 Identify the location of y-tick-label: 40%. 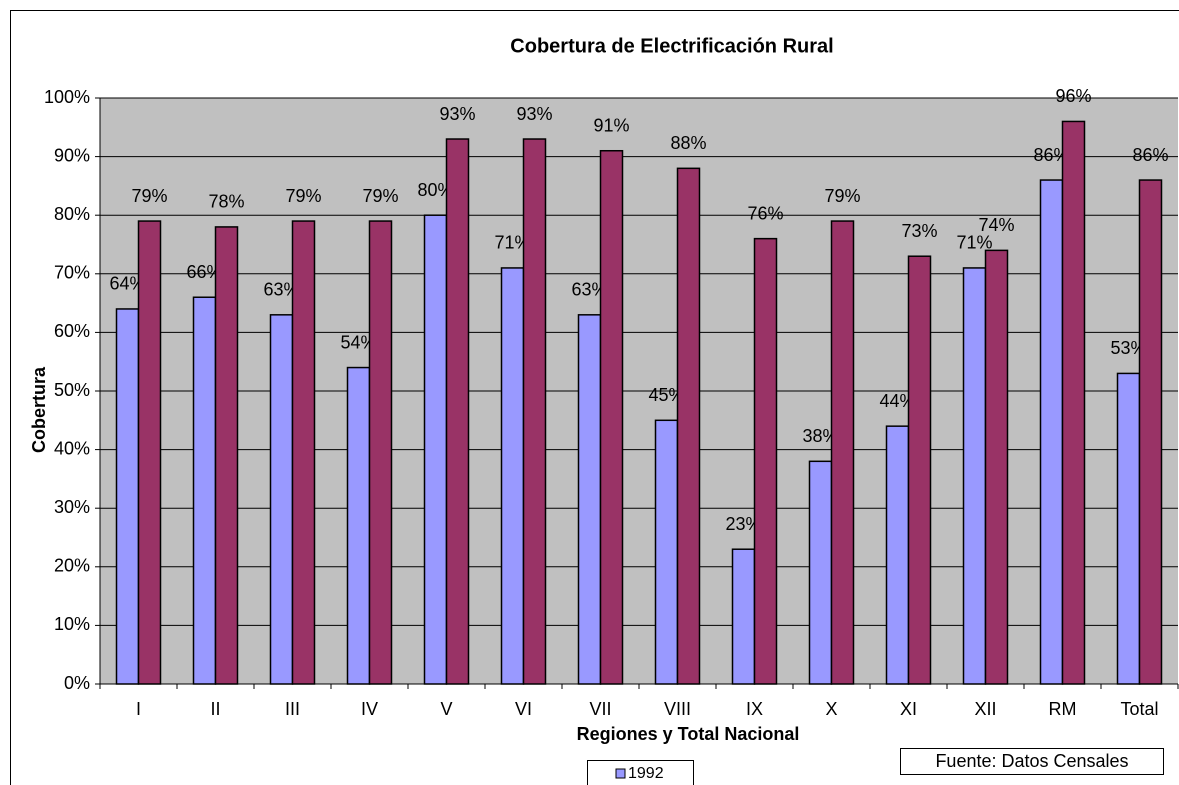
(72, 448).